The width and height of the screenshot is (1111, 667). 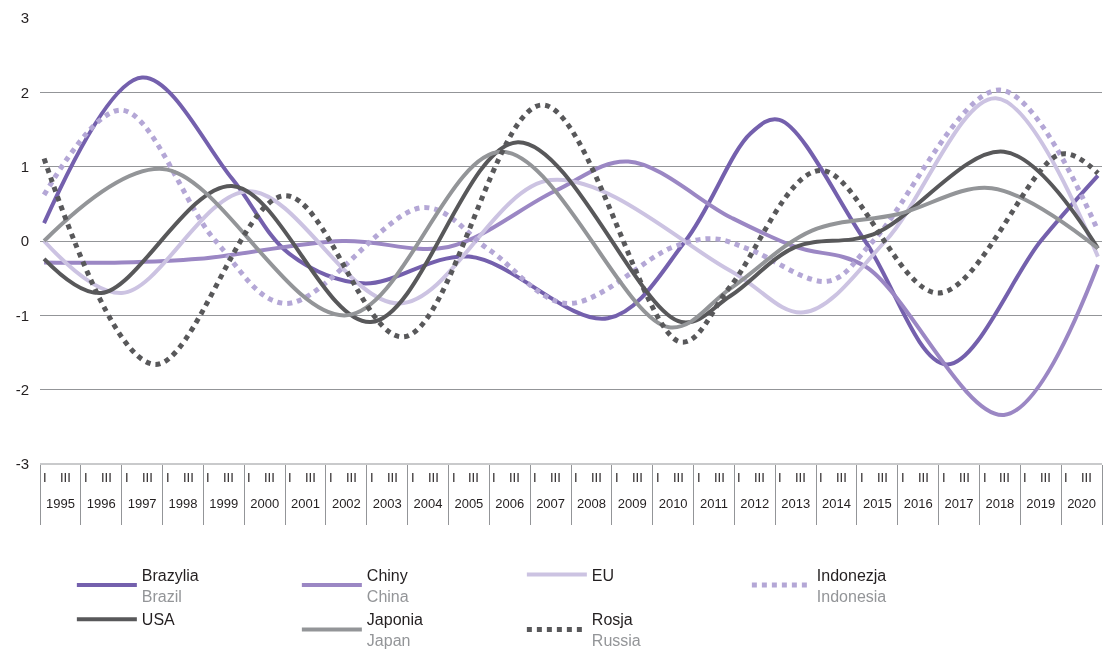 What do you see at coordinates (673, 503) in the screenshot?
I see `x-tick-label: 2010` at bounding box center [673, 503].